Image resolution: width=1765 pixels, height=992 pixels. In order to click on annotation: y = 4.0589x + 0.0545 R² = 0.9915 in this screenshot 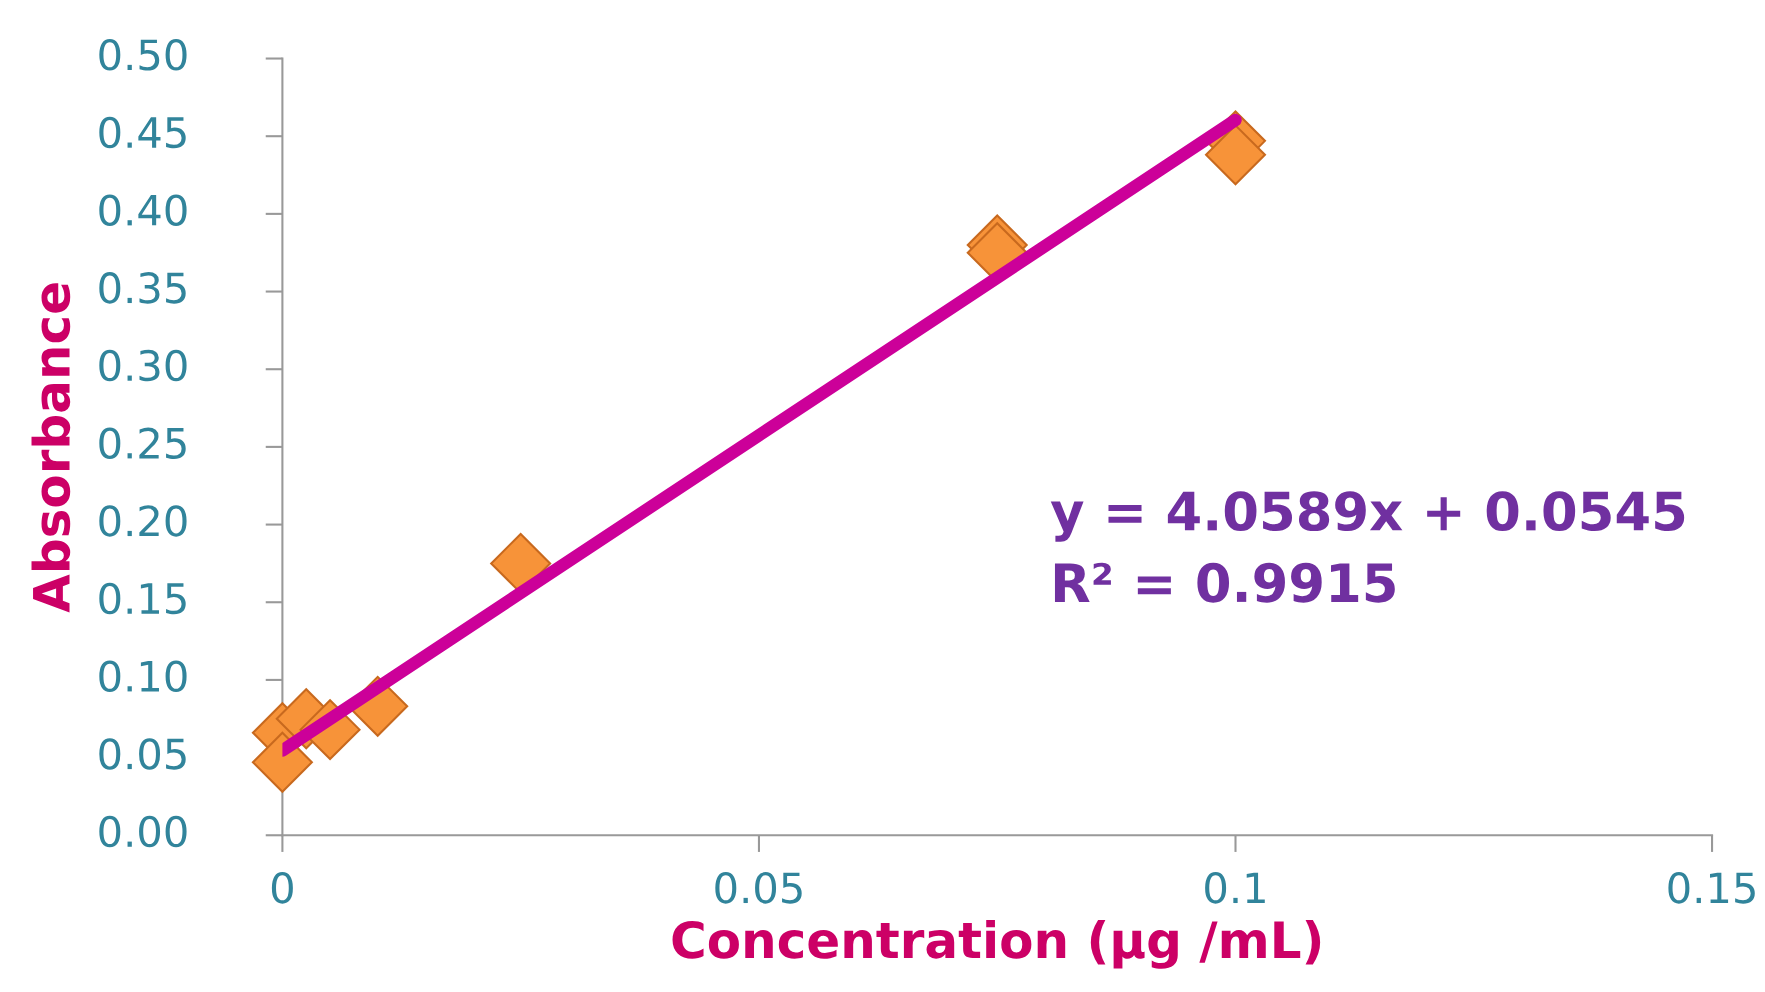, I will do `click(1367, 547)`.